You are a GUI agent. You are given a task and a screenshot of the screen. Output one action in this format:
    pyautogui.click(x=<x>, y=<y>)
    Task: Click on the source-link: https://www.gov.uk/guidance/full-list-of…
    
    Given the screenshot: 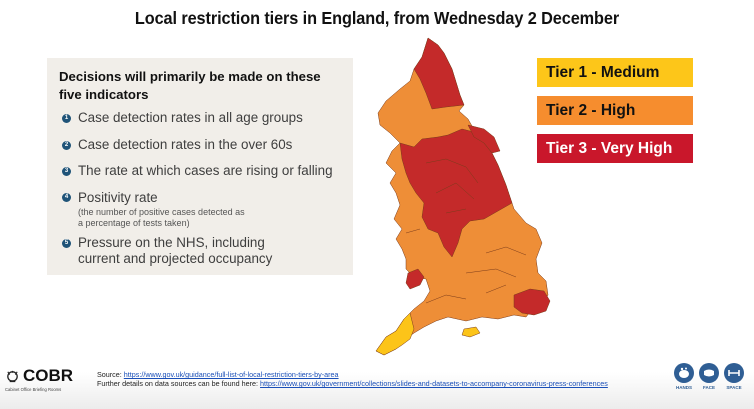 What is the action you would take?
    pyautogui.click(x=231, y=374)
    